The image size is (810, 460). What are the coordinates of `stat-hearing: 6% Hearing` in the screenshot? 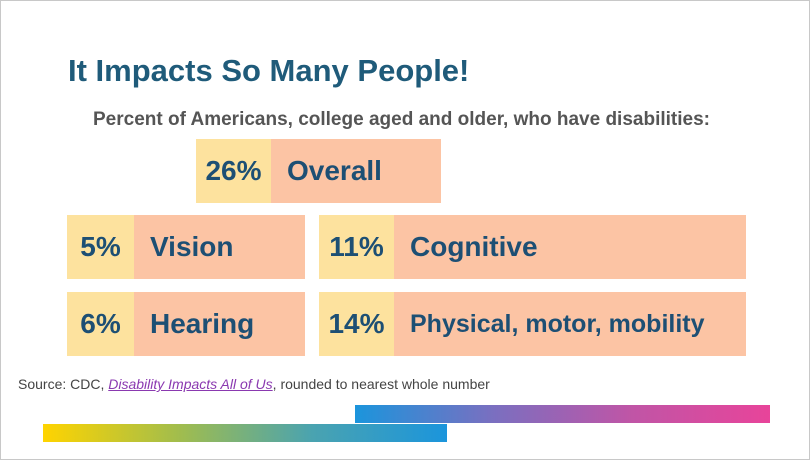 It's located at (186, 324).